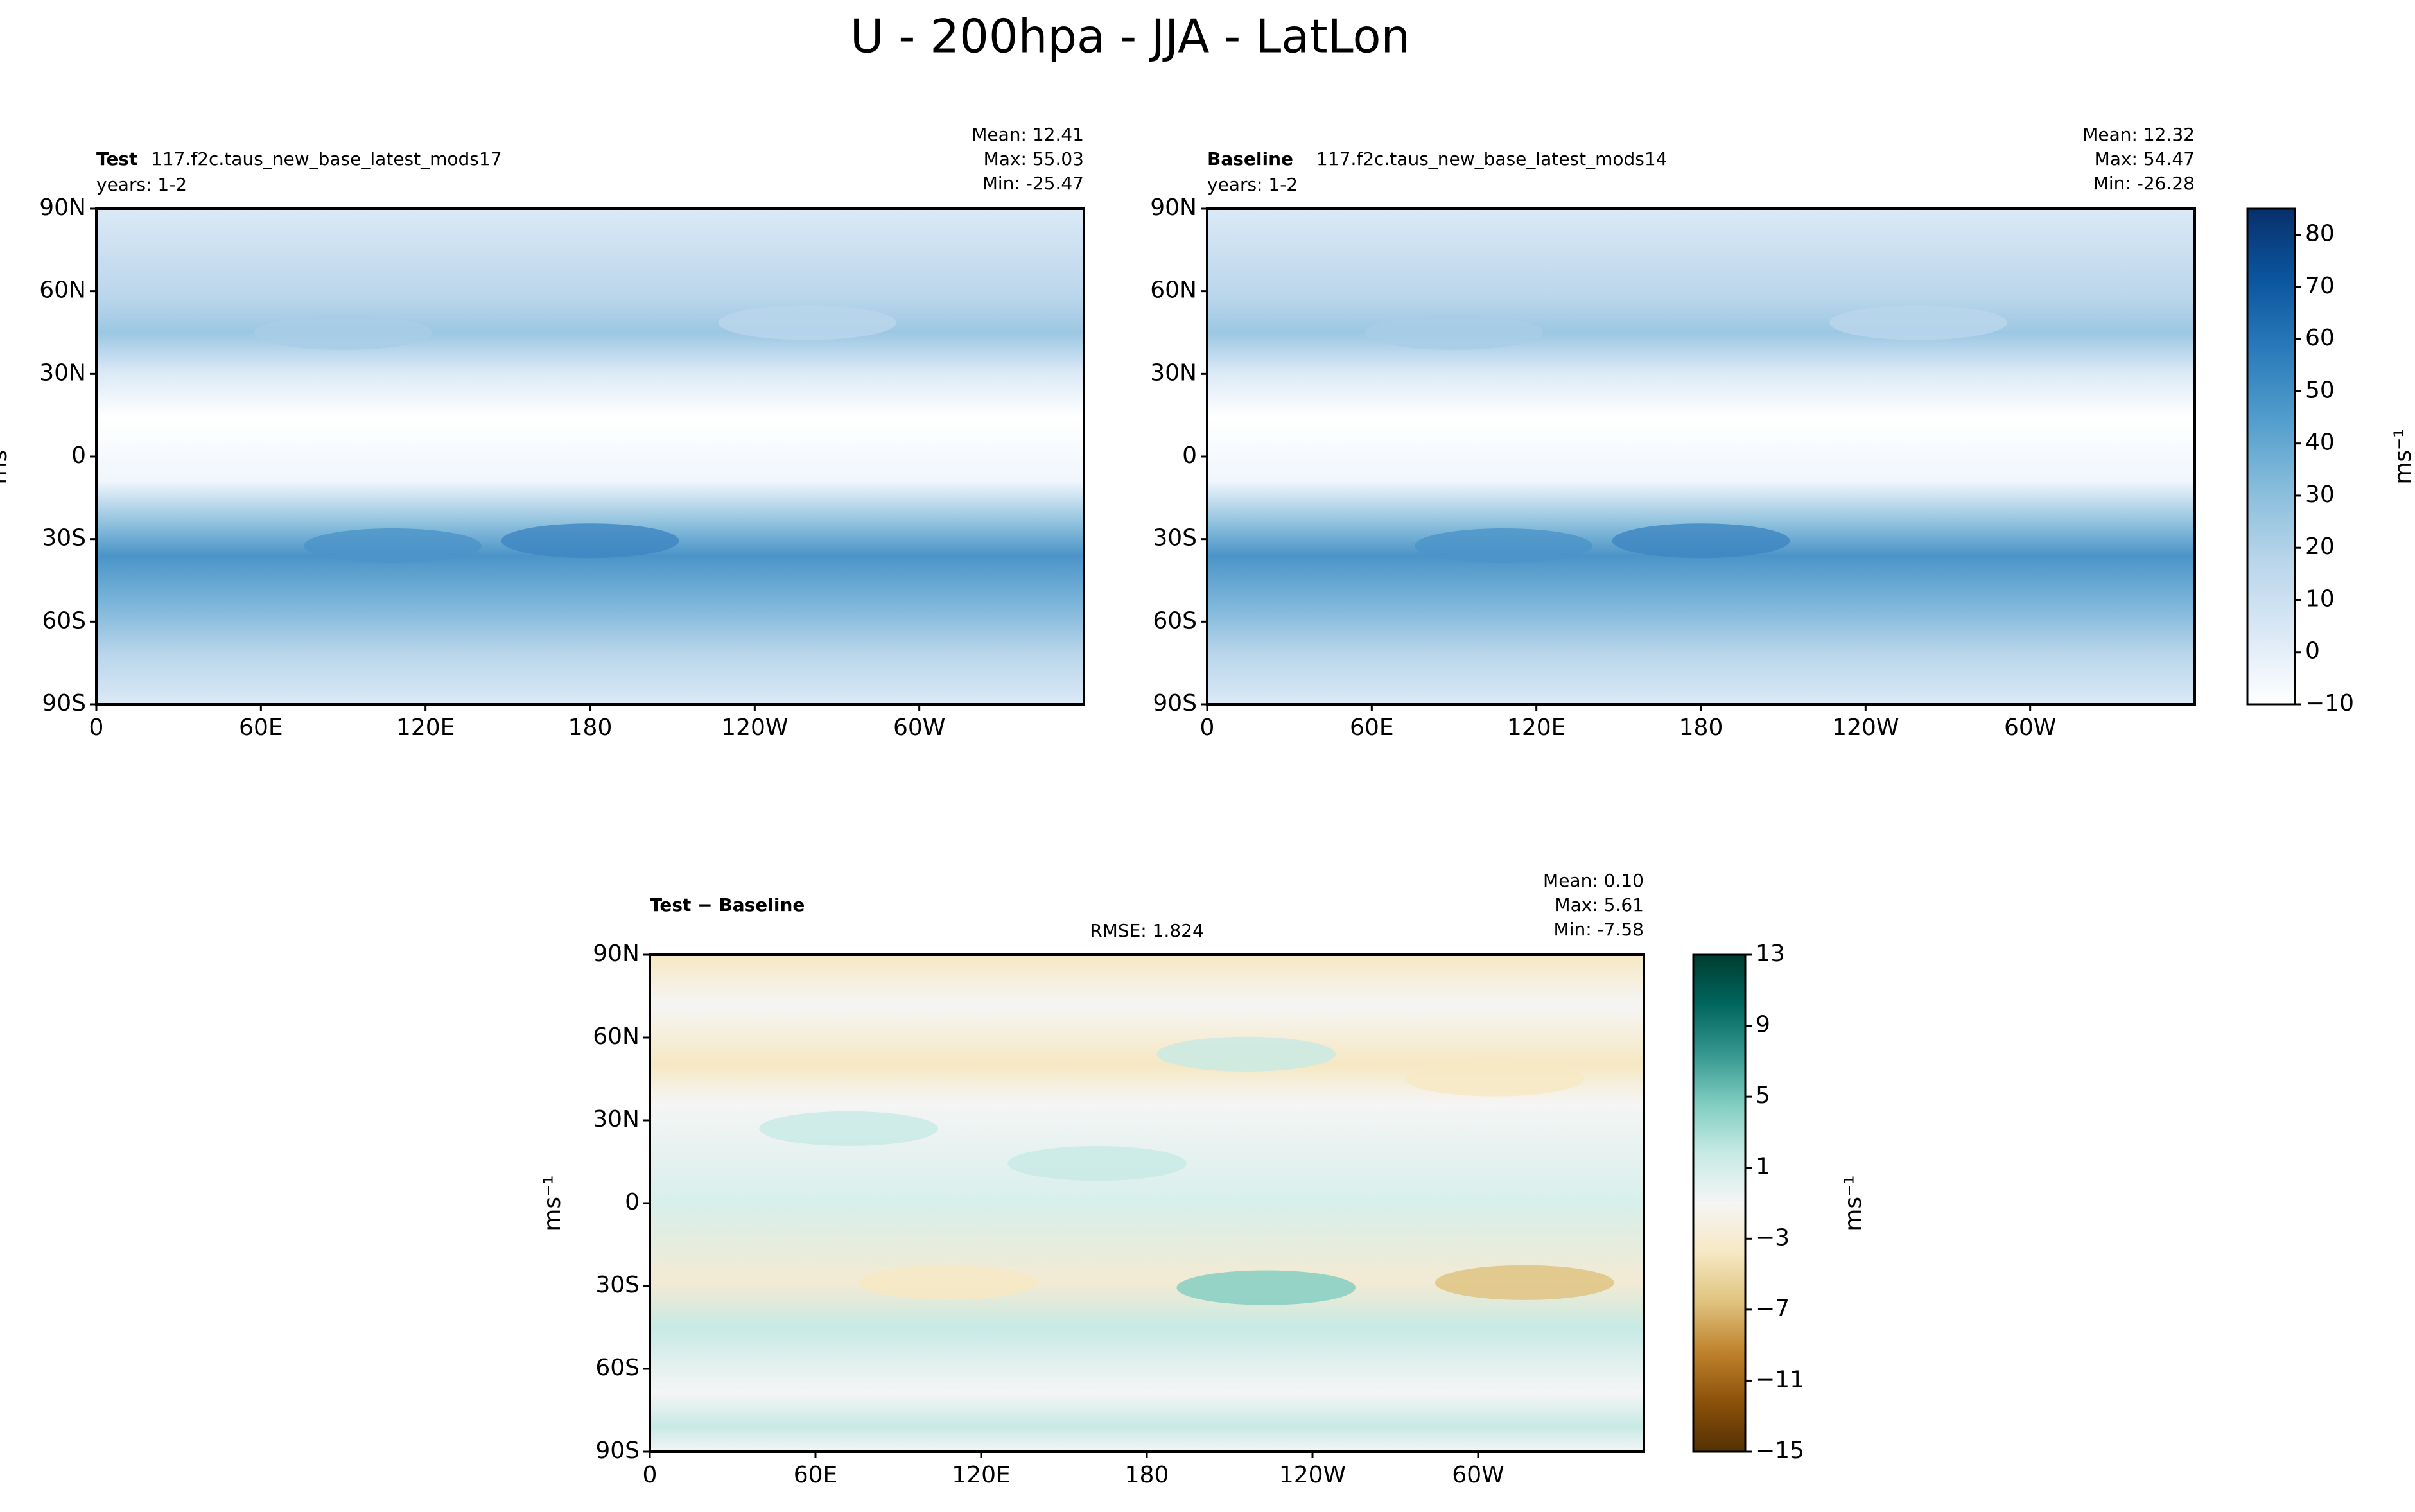 The width and height of the screenshot is (2415, 1512). What do you see at coordinates (1492, 158) in the screenshot?
I see `case-name: 117.f2c.taus_new_base_latest_mods14` at bounding box center [1492, 158].